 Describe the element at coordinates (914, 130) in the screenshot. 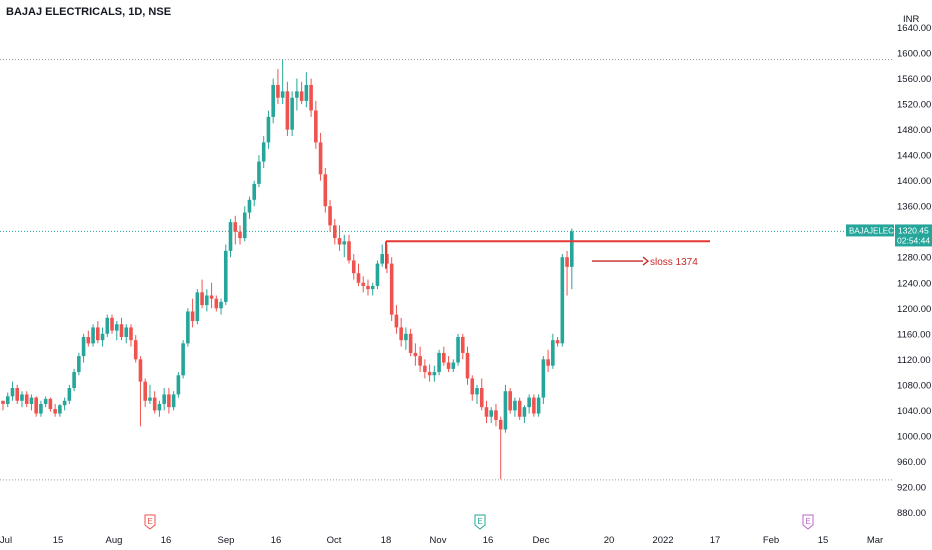

I see `y-tick-label: 1480.00` at that location.